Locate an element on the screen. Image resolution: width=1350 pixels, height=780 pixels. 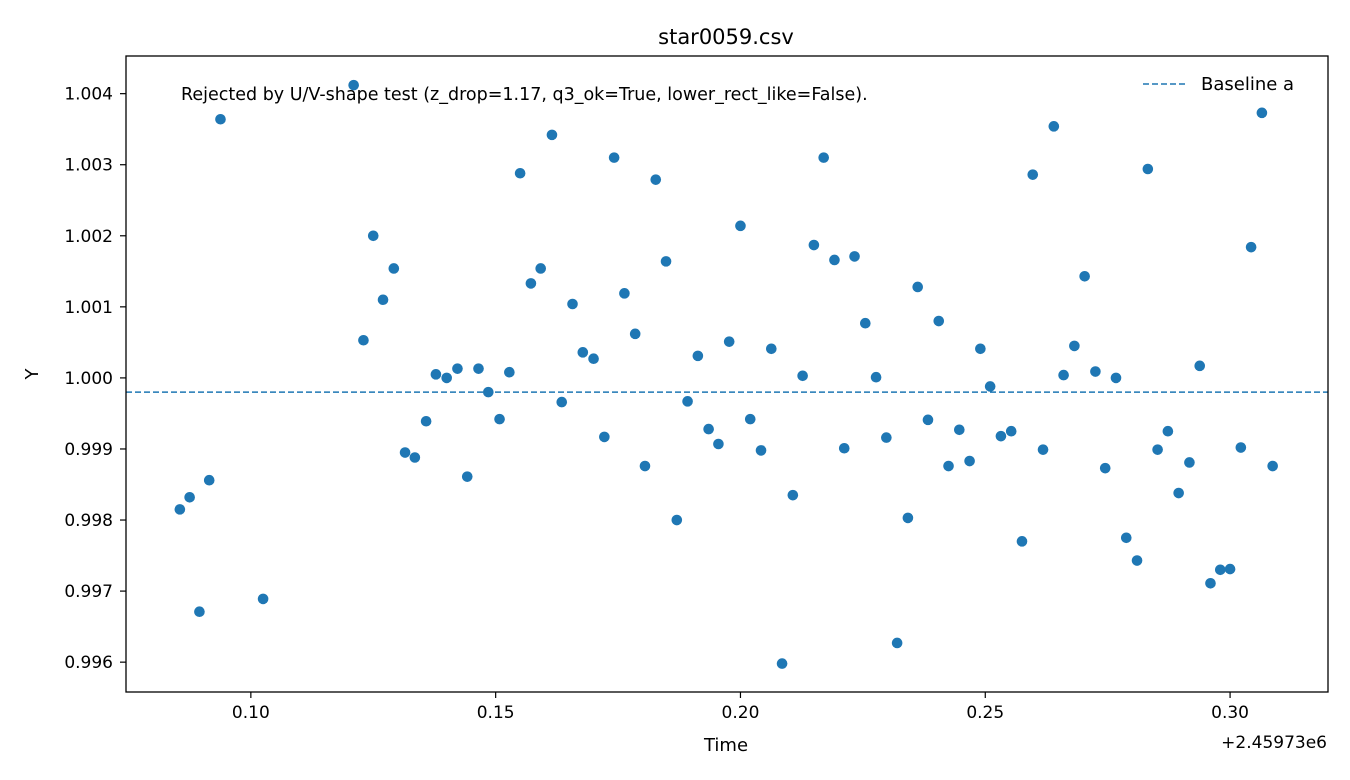
y-tick-label: 0.996 is located at coordinates (88, 663).